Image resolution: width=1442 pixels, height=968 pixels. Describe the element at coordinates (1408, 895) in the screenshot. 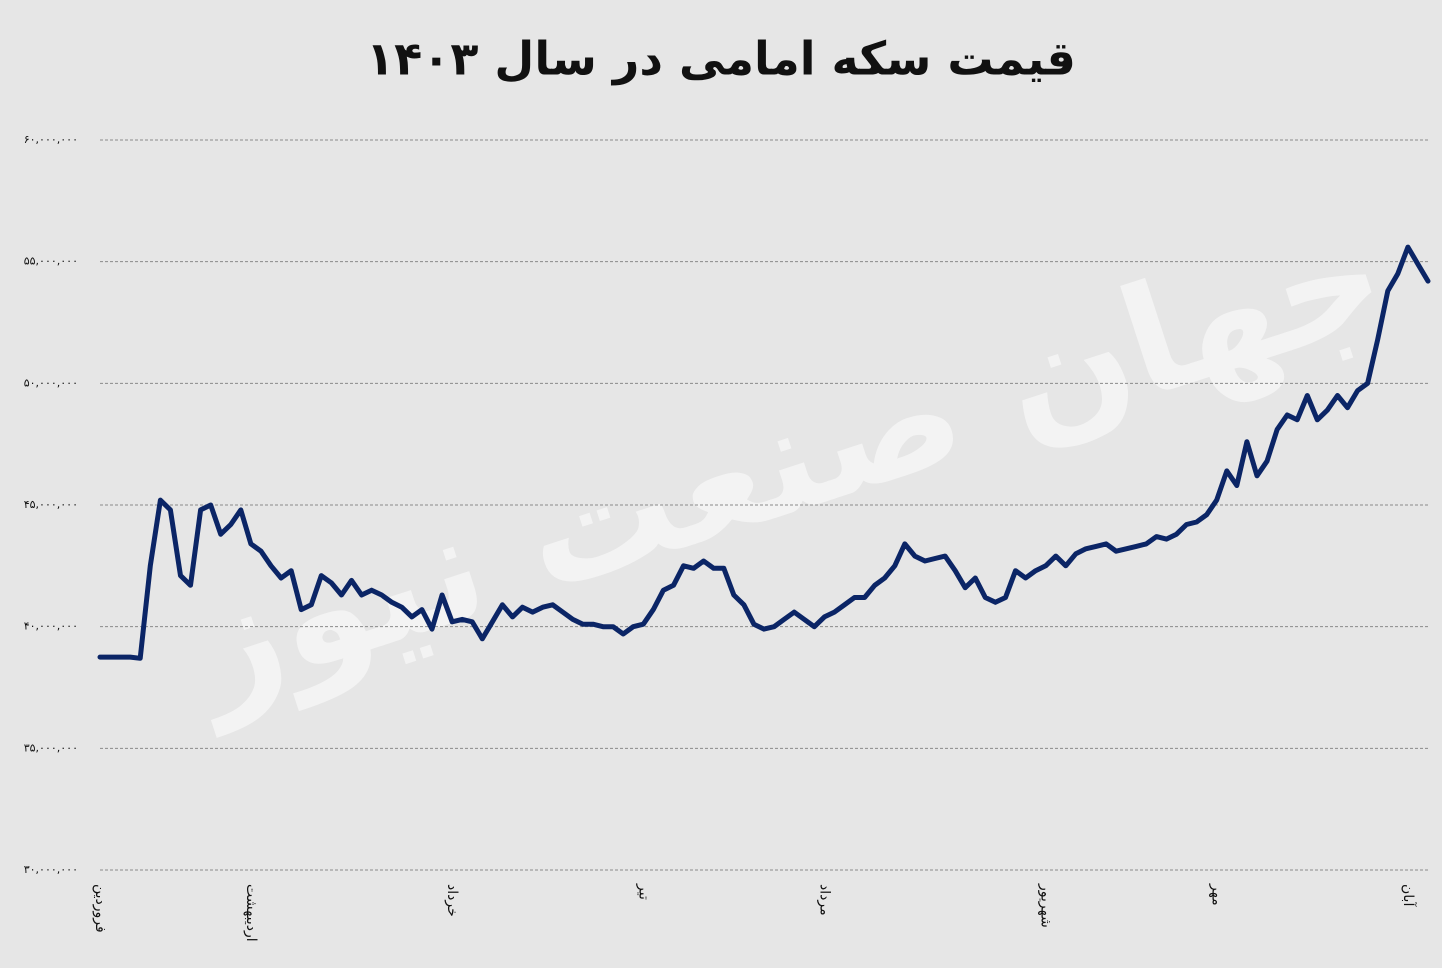

I see `x-tick-label: آبان` at that location.